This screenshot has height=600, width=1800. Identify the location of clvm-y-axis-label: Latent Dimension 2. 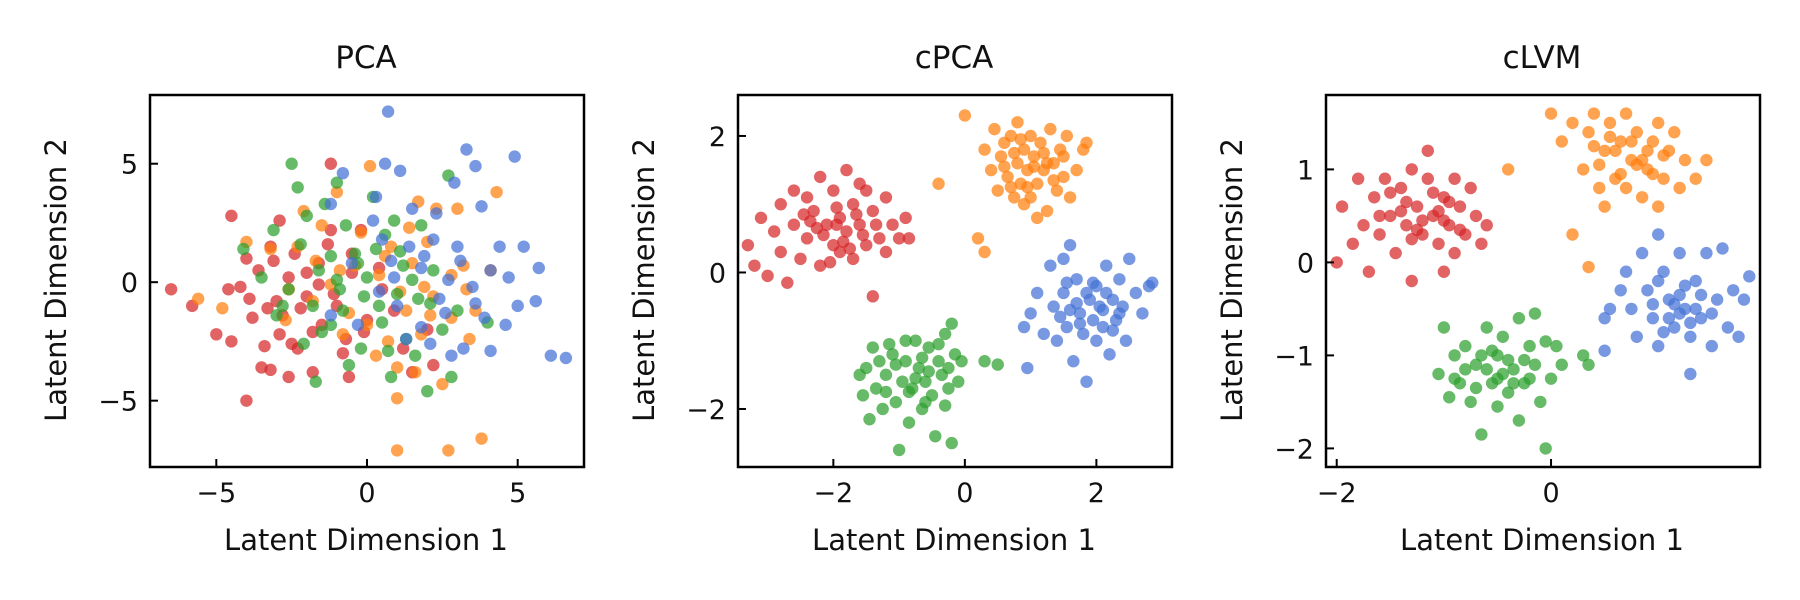
(1232, 280).